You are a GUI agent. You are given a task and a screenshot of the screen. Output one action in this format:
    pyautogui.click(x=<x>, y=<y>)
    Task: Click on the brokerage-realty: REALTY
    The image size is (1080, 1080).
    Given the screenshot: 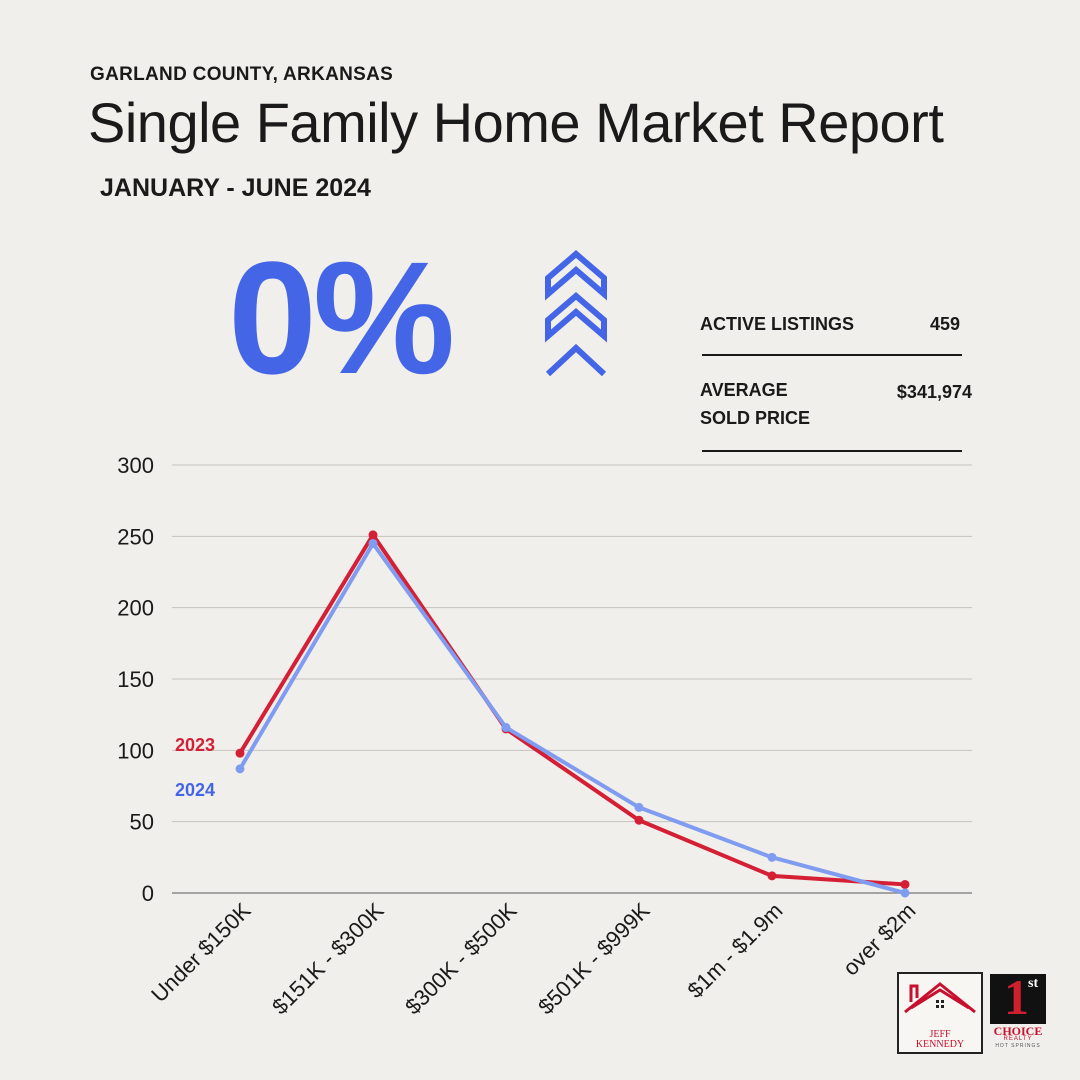 What is the action you would take?
    pyautogui.click(x=1018, y=1039)
    